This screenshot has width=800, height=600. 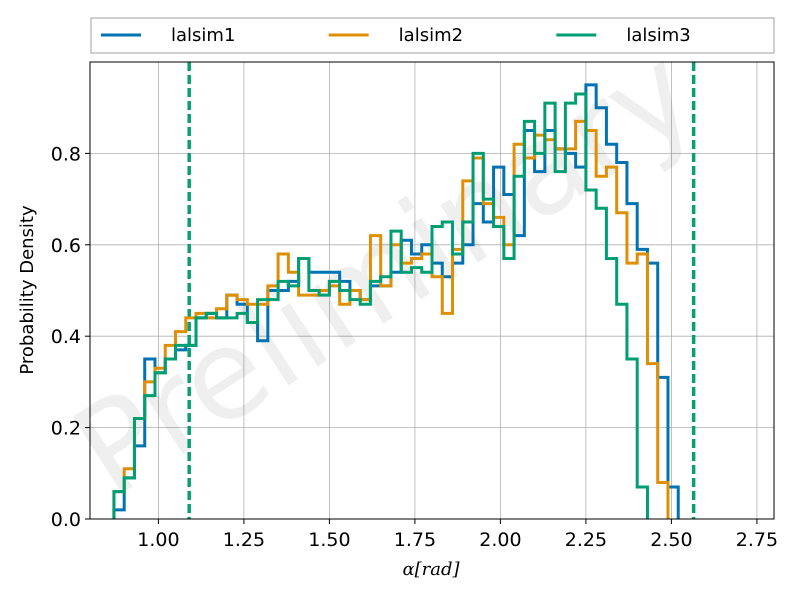 What do you see at coordinates (396, 35) in the screenshot?
I see `legend-entries: lalsim1 lalsim2 lalsim3` at bounding box center [396, 35].